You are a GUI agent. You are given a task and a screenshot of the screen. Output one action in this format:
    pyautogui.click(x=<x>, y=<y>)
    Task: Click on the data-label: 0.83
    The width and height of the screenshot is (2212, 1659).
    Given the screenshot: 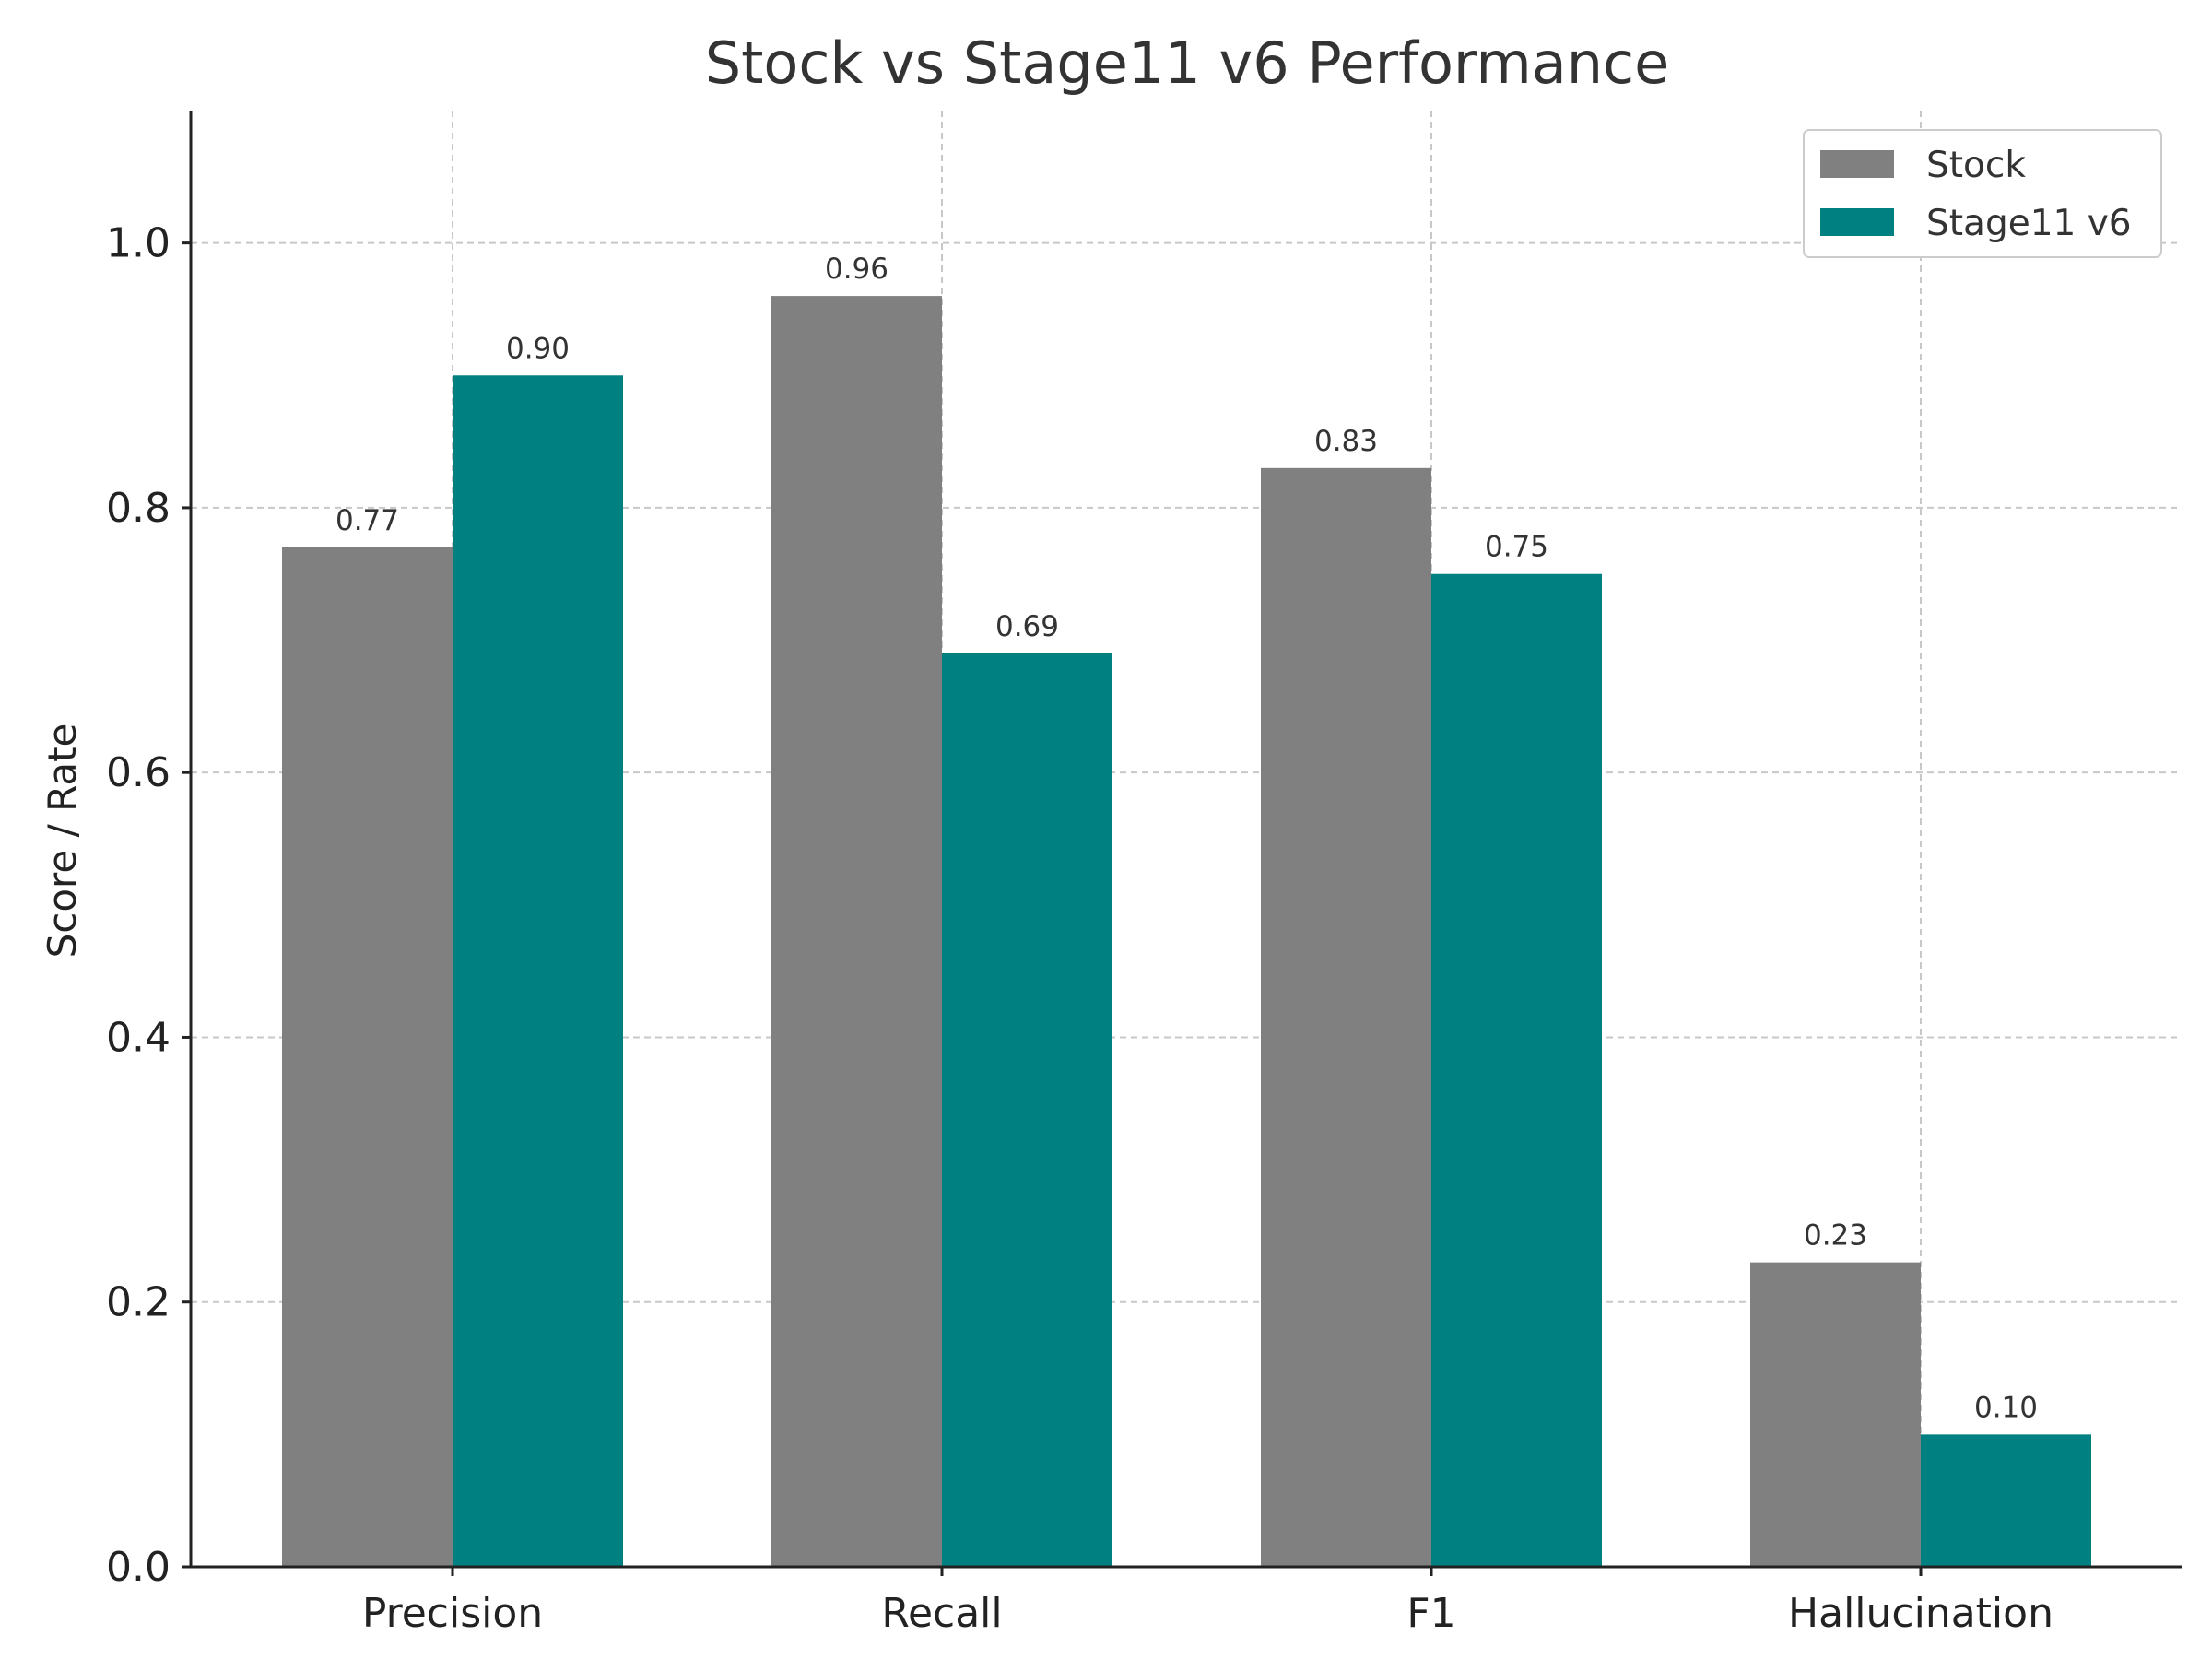 What is the action you would take?
    pyautogui.click(x=1346, y=441)
    